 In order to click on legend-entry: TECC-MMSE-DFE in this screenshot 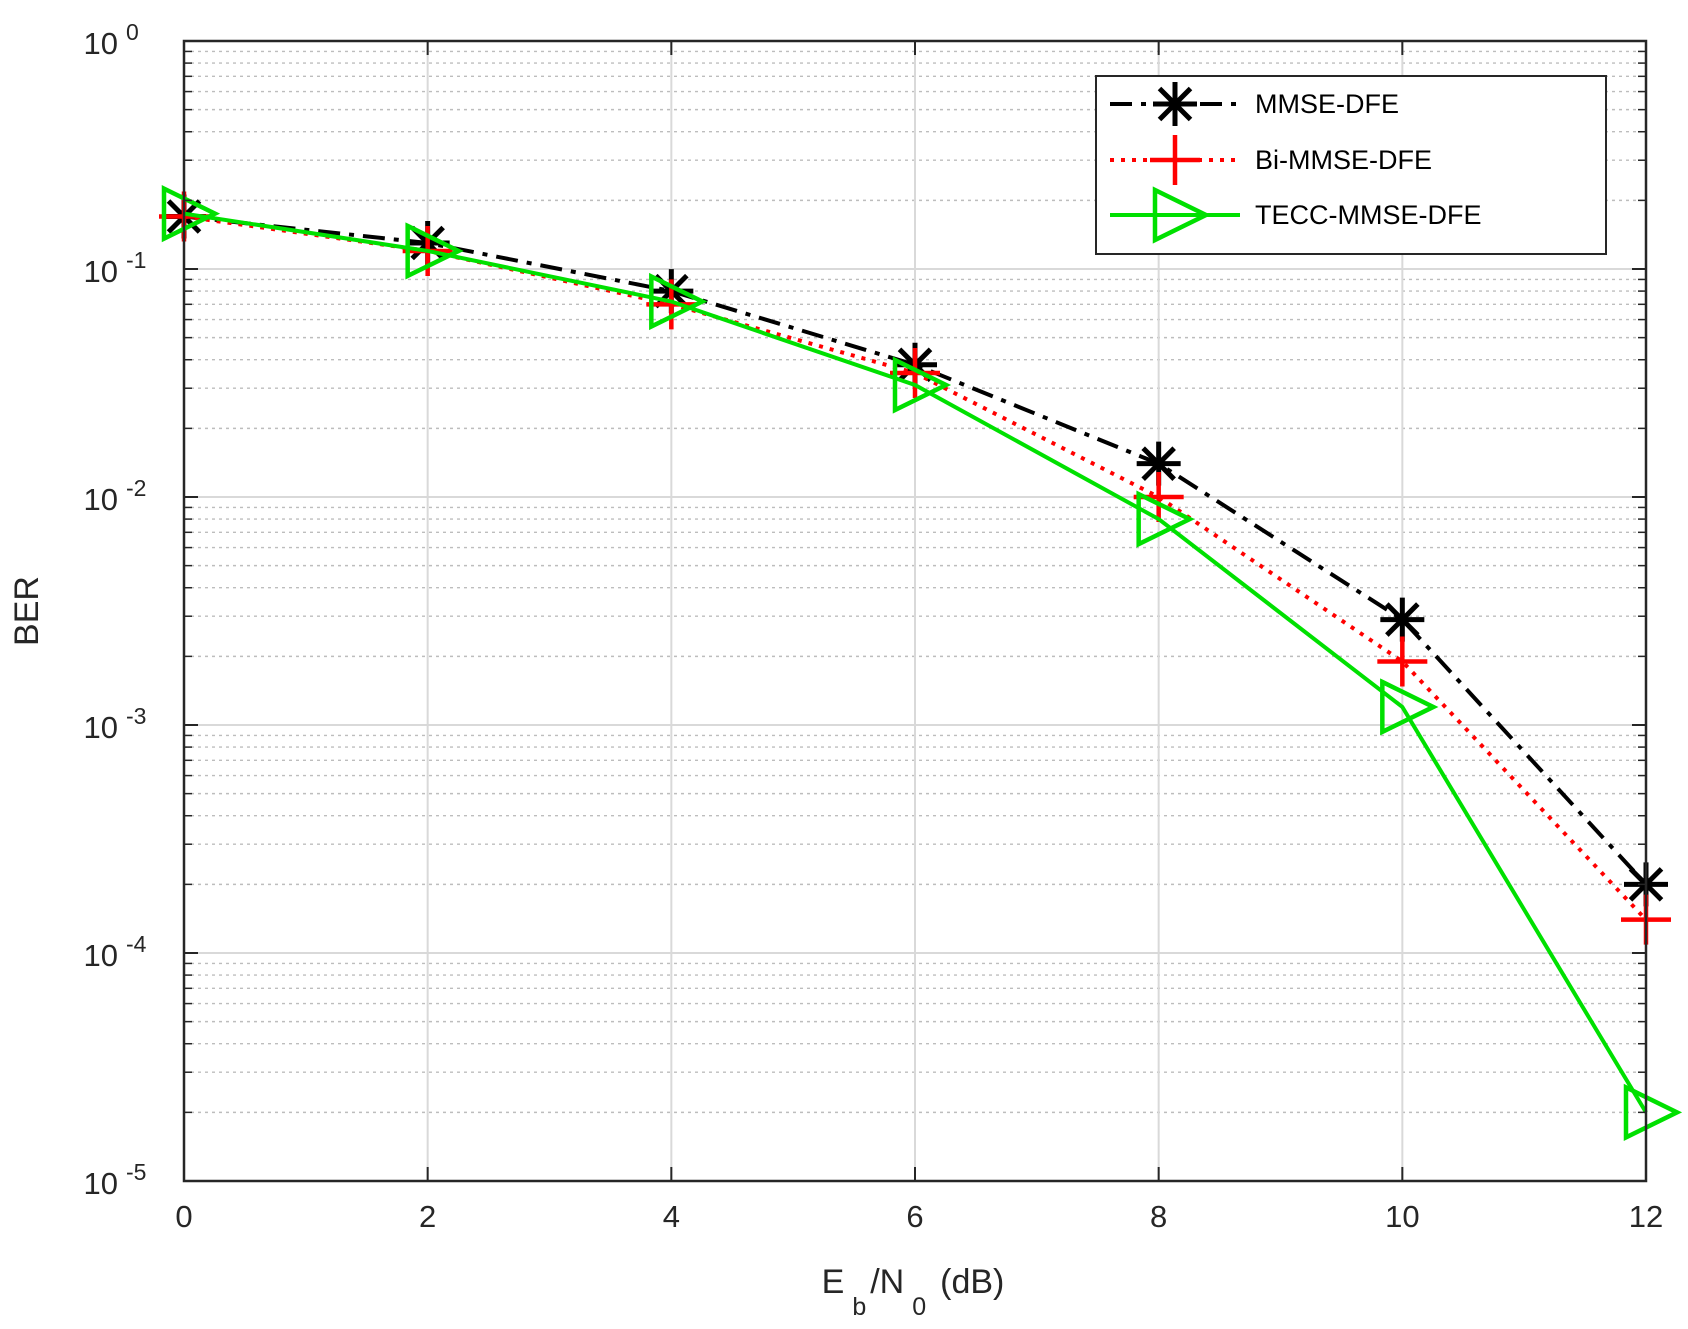, I will do `click(1295, 215)`.